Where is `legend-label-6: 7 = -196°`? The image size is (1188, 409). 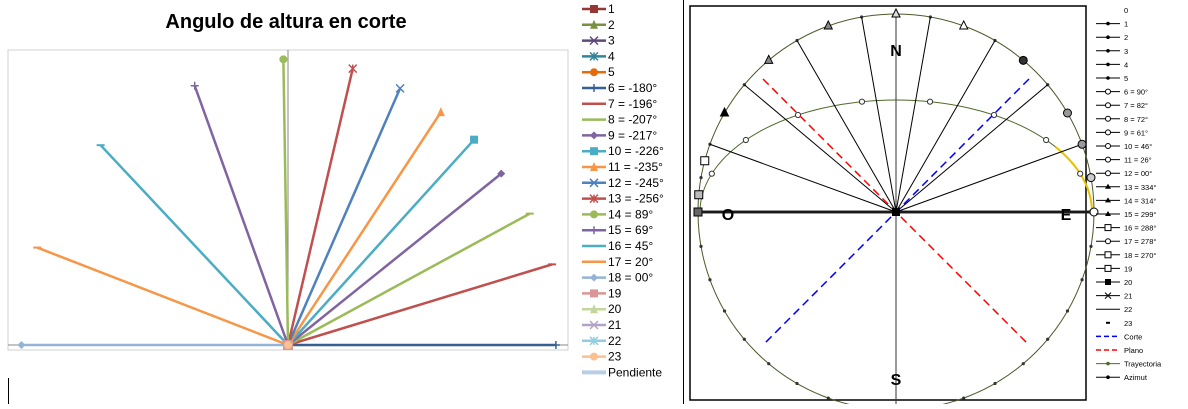 legend-label-6: 7 = -196° is located at coordinates (632, 104).